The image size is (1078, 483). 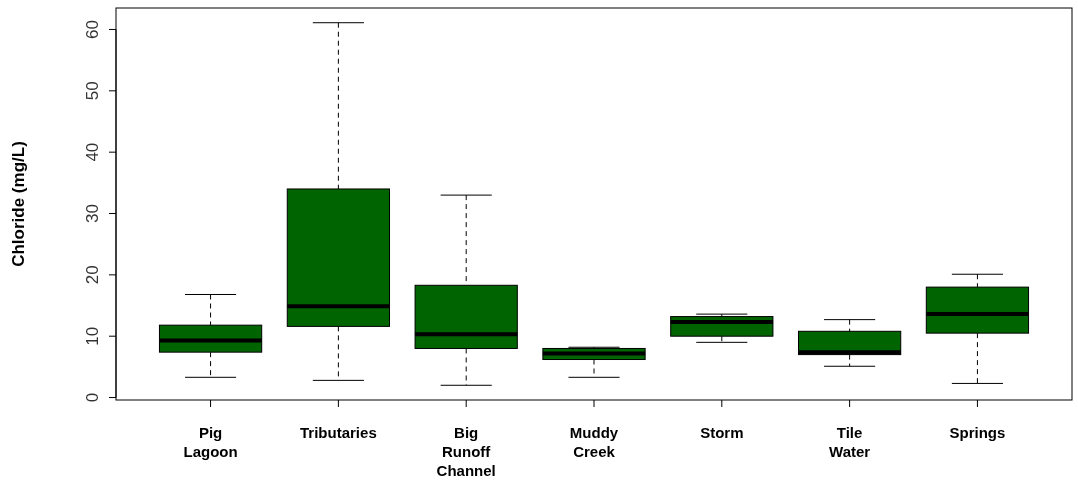 I want to click on x-tick-label: Tile Water, so click(x=850, y=442).